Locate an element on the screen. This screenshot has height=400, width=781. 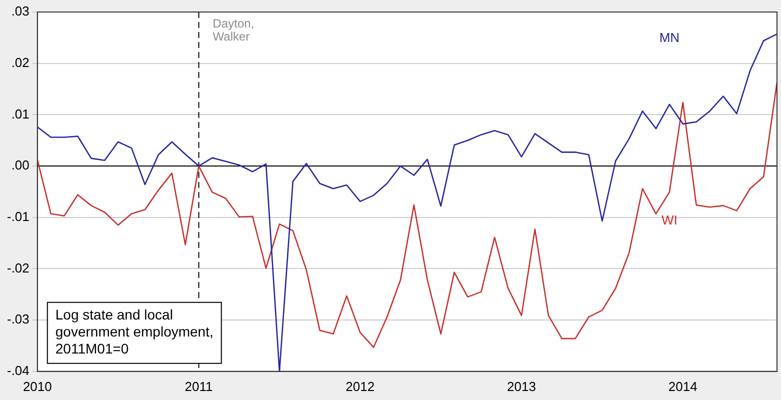
x-tick-label: 2010 is located at coordinates (37, 386).